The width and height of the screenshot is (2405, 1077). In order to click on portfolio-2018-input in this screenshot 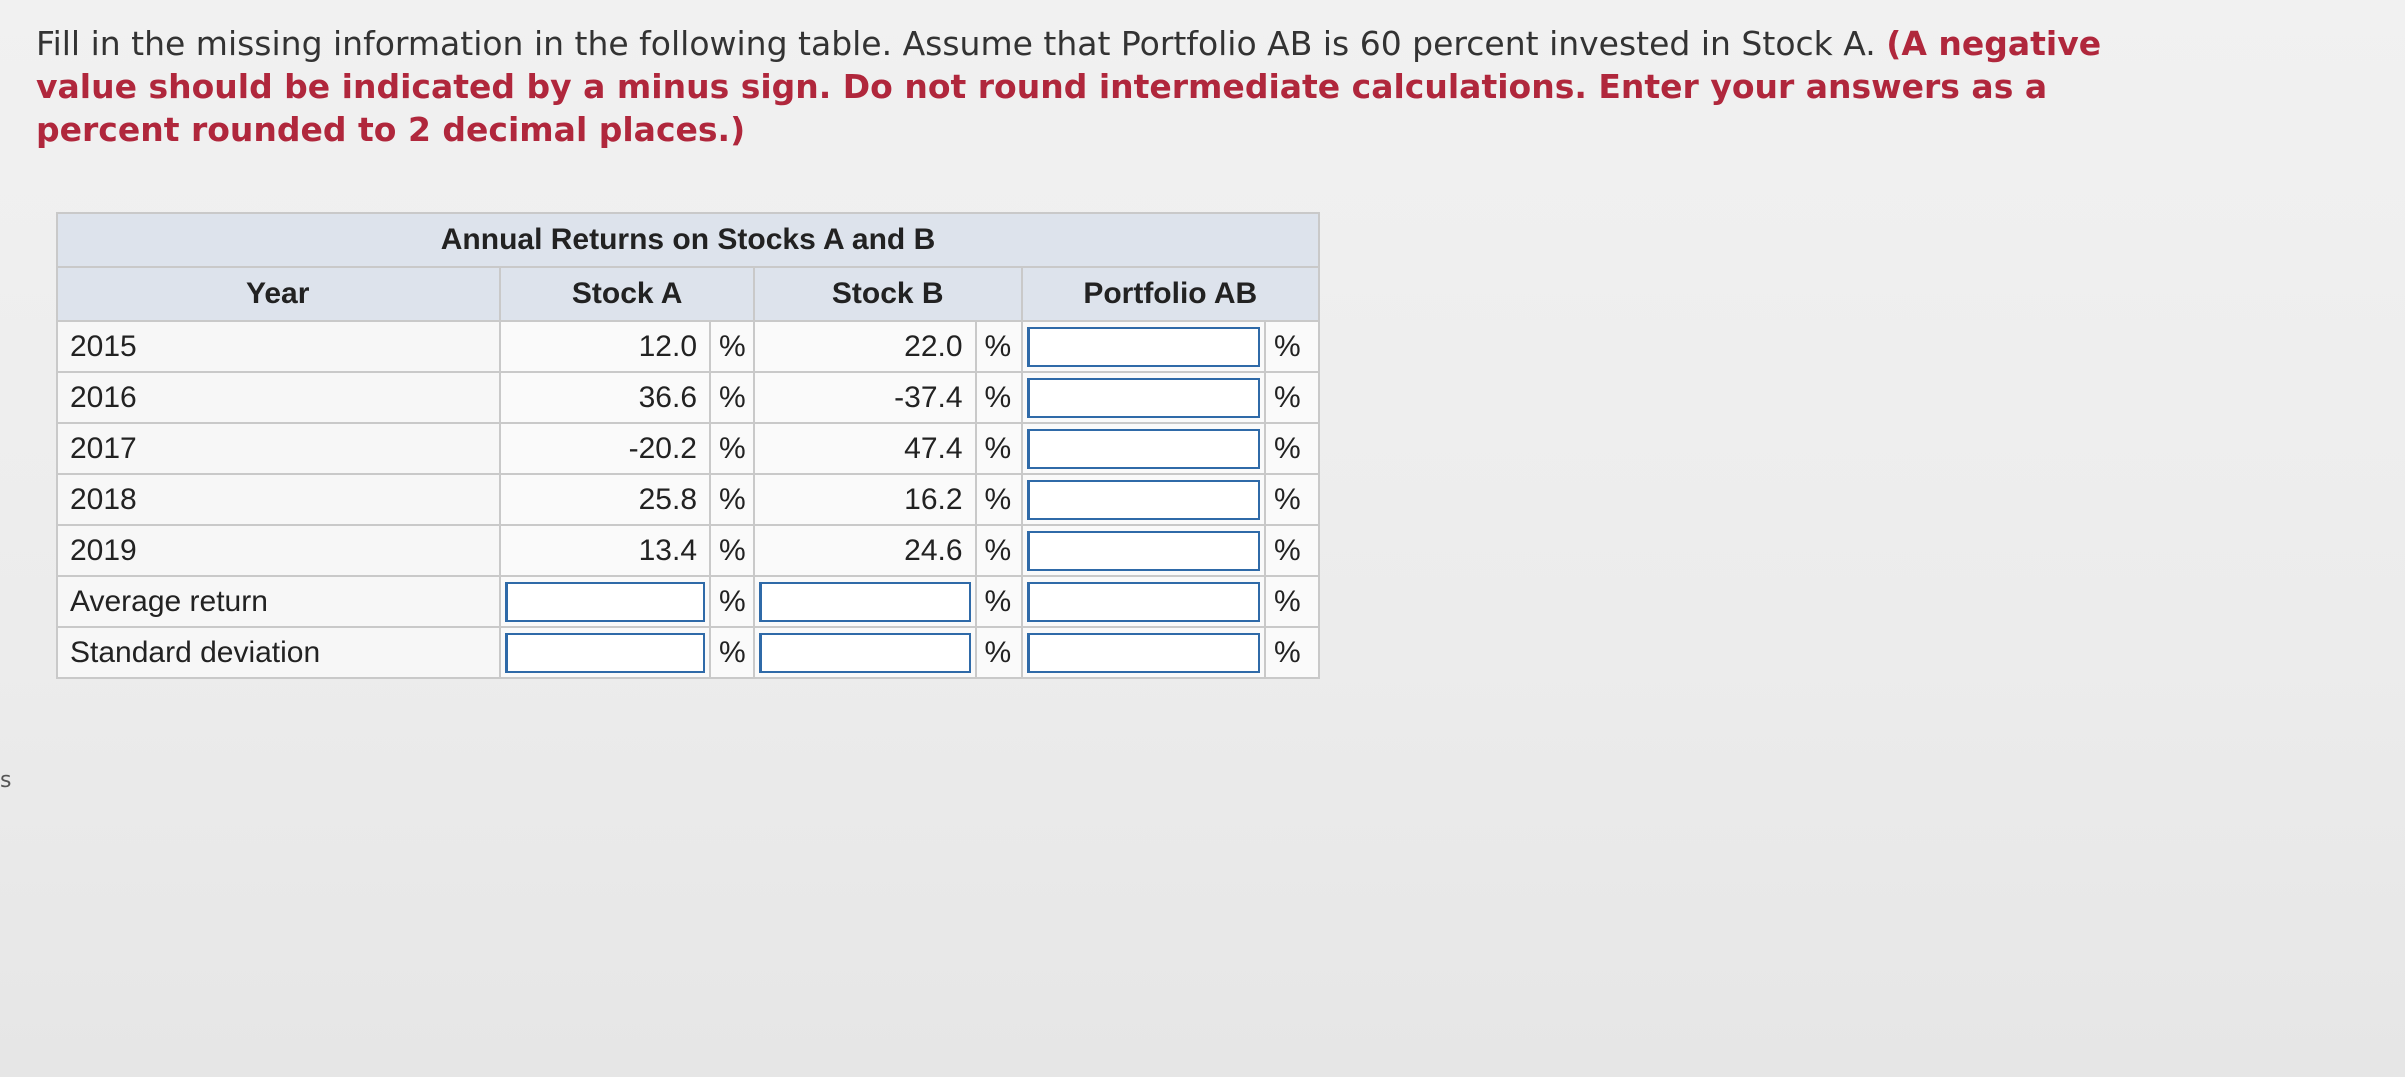, I will do `click(1143, 499)`.